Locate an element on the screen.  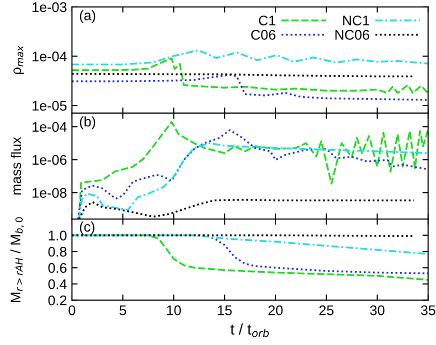
y-tick-label: 1e-05 is located at coordinates (49, 105).